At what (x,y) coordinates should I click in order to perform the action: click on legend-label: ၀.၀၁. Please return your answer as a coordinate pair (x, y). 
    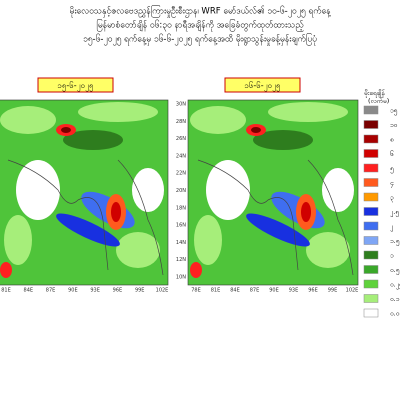
    Looking at the image, I should click on (395, 314).